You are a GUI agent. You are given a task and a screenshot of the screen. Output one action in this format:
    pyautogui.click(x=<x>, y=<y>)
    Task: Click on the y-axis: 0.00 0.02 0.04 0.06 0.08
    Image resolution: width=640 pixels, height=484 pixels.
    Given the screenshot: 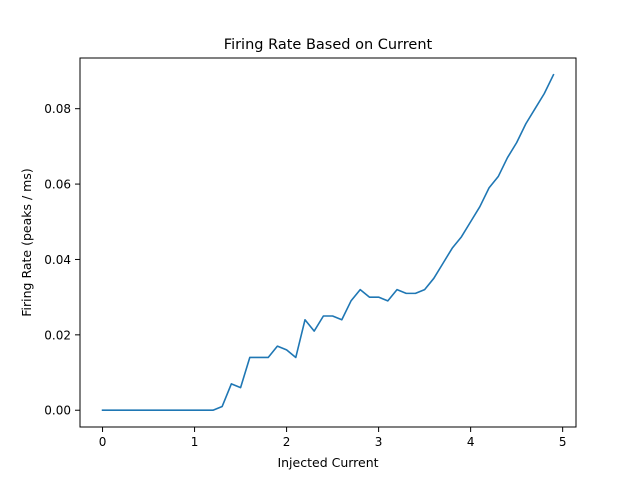 What is the action you would take?
    pyautogui.click(x=62, y=260)
    